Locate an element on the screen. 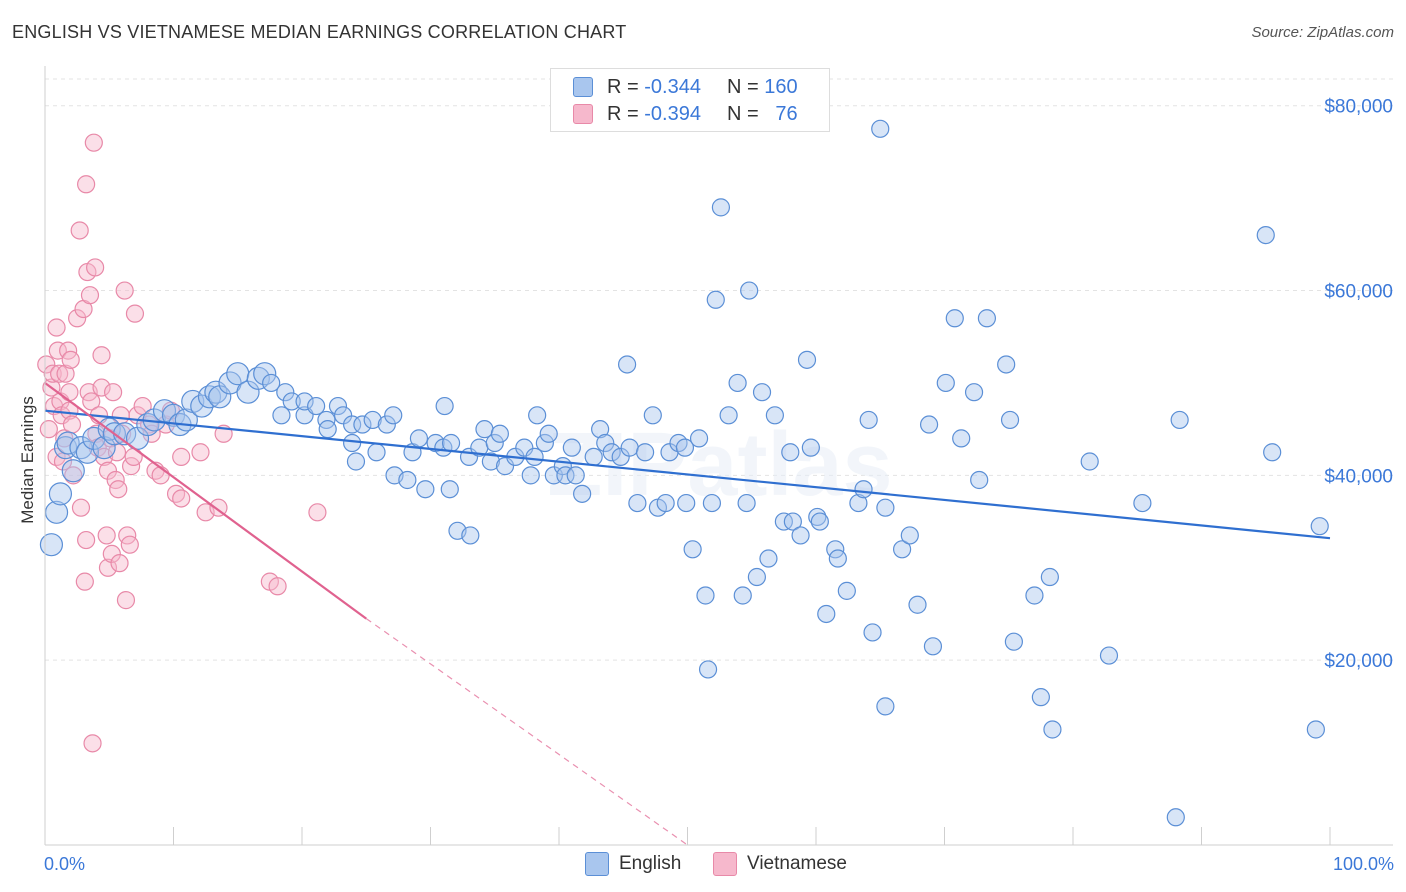 The width and height of the screenshot is (1406, 892). legend-row-english: R = -0.344 N = 160 is located at coordinates (685, 87).